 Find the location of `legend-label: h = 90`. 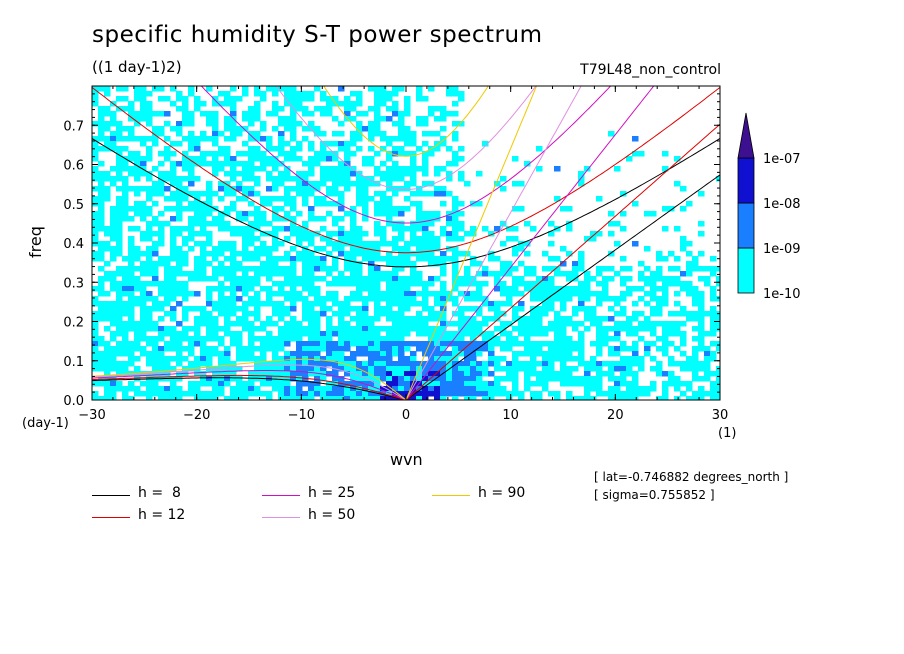

legend-label: h = 90 is located at coordinates (502, 493).